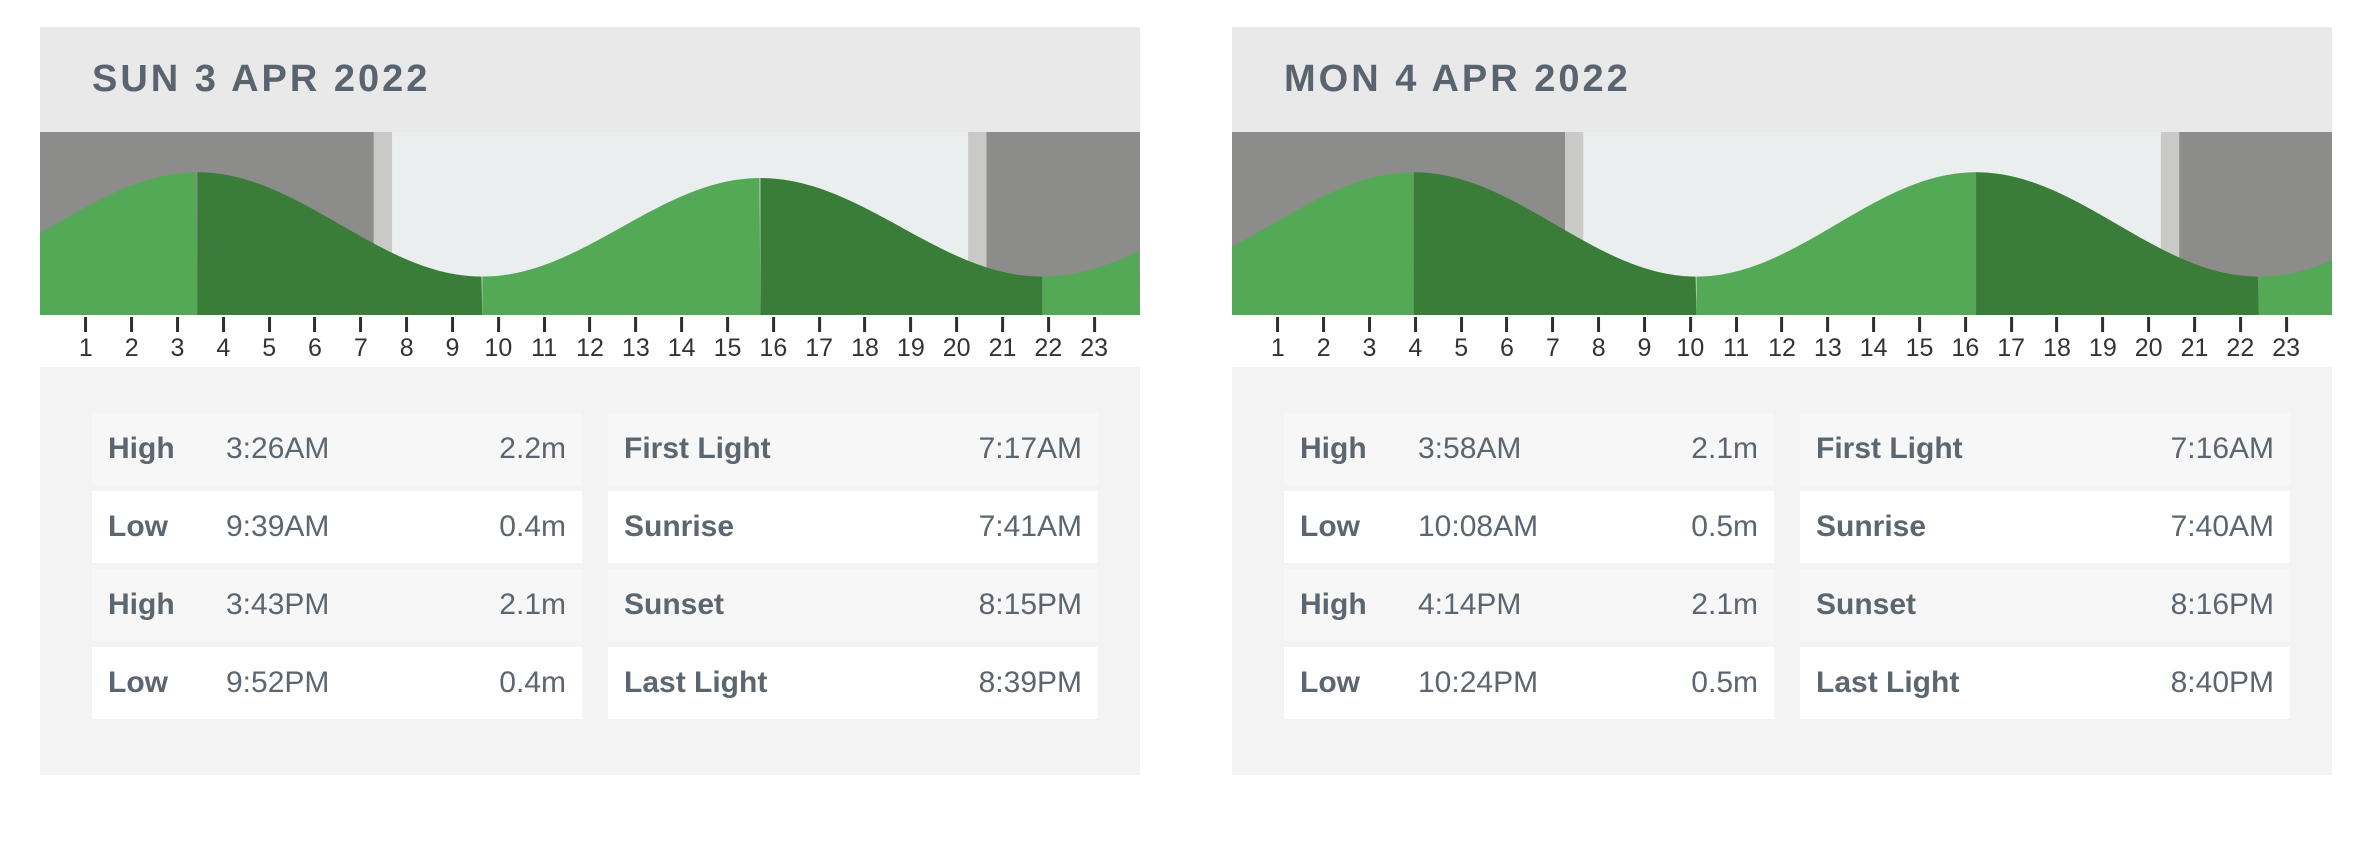 The image size is (2364, 846). I want to click on light-row: First Light 7:16AM, so click(2045, 449).